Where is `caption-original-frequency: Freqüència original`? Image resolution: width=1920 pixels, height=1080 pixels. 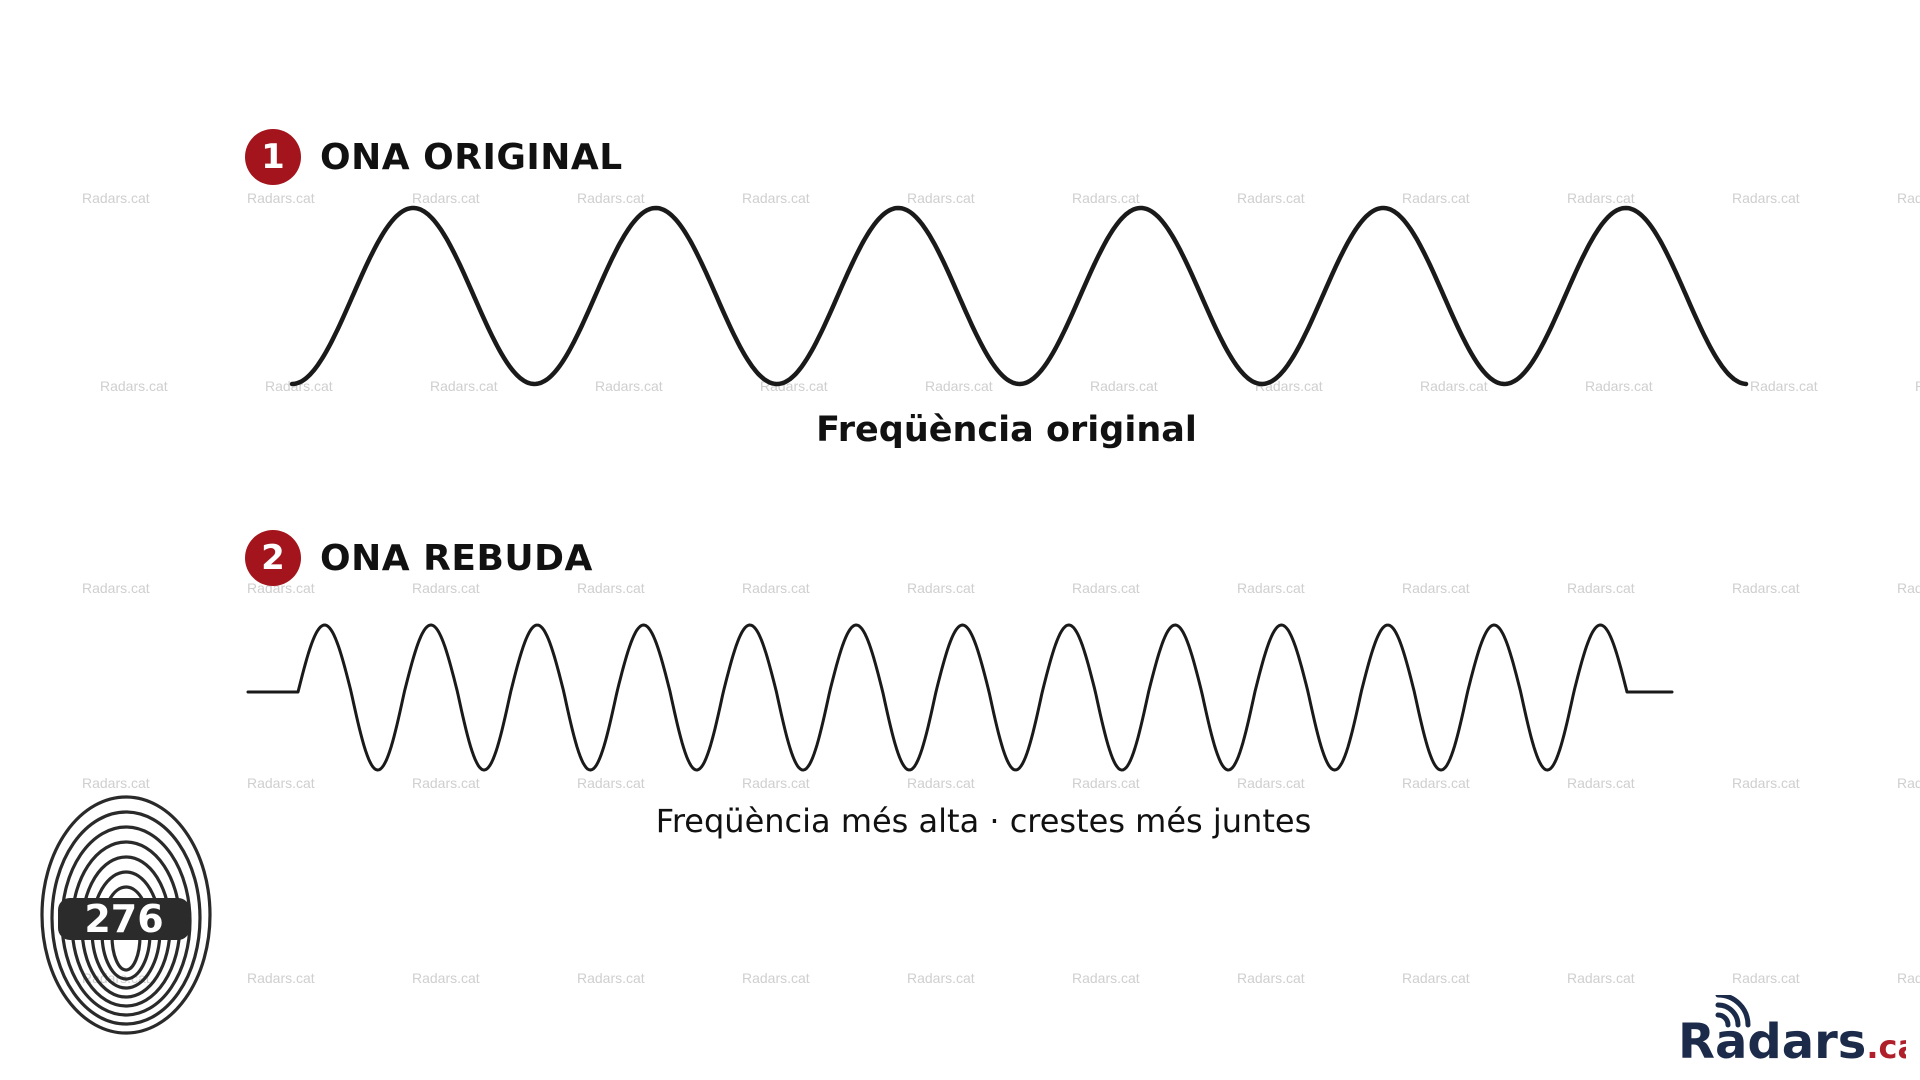 caption-original-frequency: Freqüència original is located at coordinates (1006, 430).